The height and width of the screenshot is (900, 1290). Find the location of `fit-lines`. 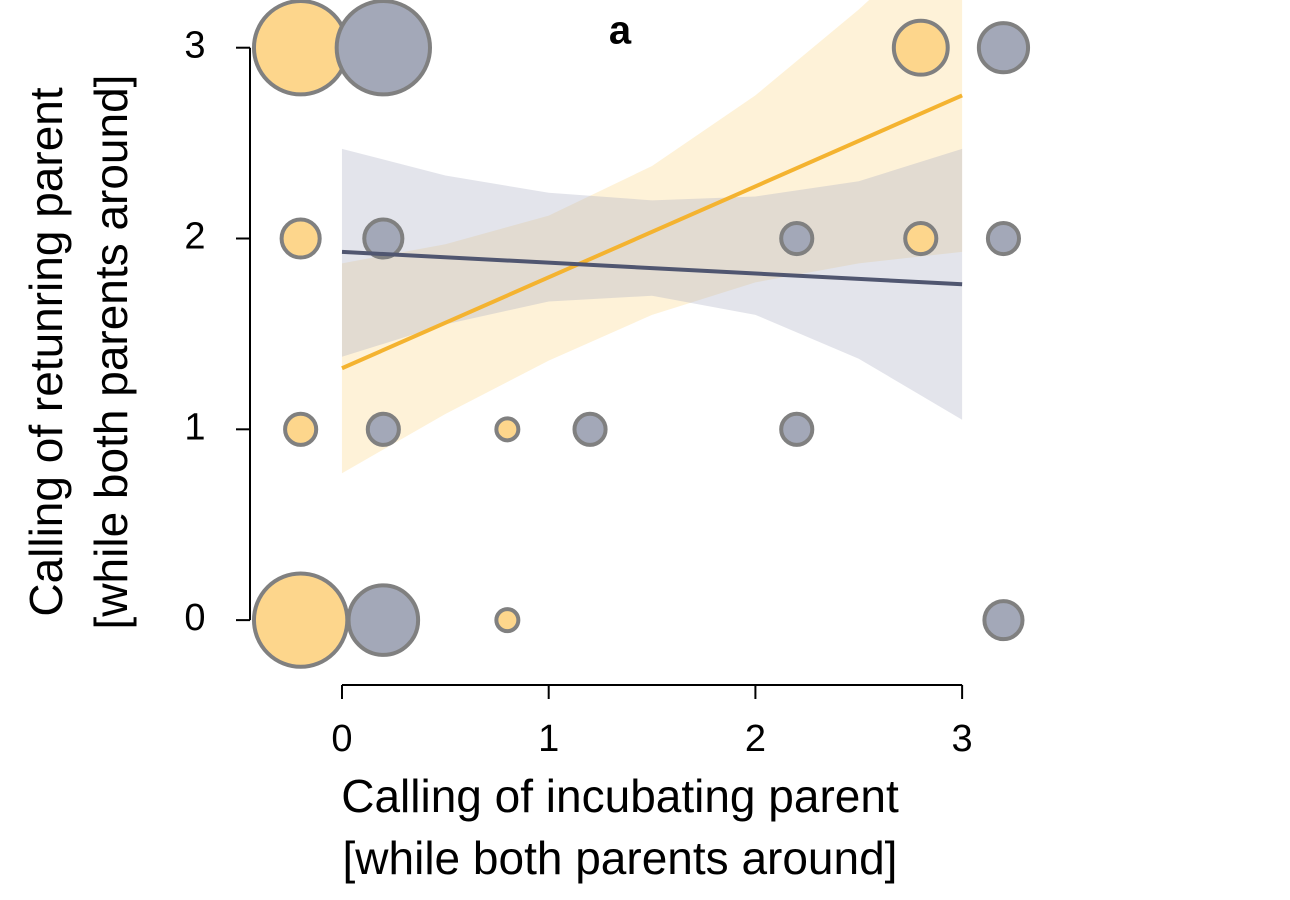

fit-lines is located at coordinates (652, 232).